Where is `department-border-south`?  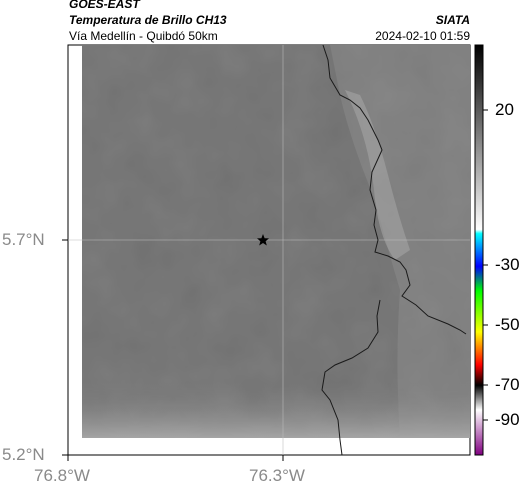 department-border-south is located at coordinates (351, 377).